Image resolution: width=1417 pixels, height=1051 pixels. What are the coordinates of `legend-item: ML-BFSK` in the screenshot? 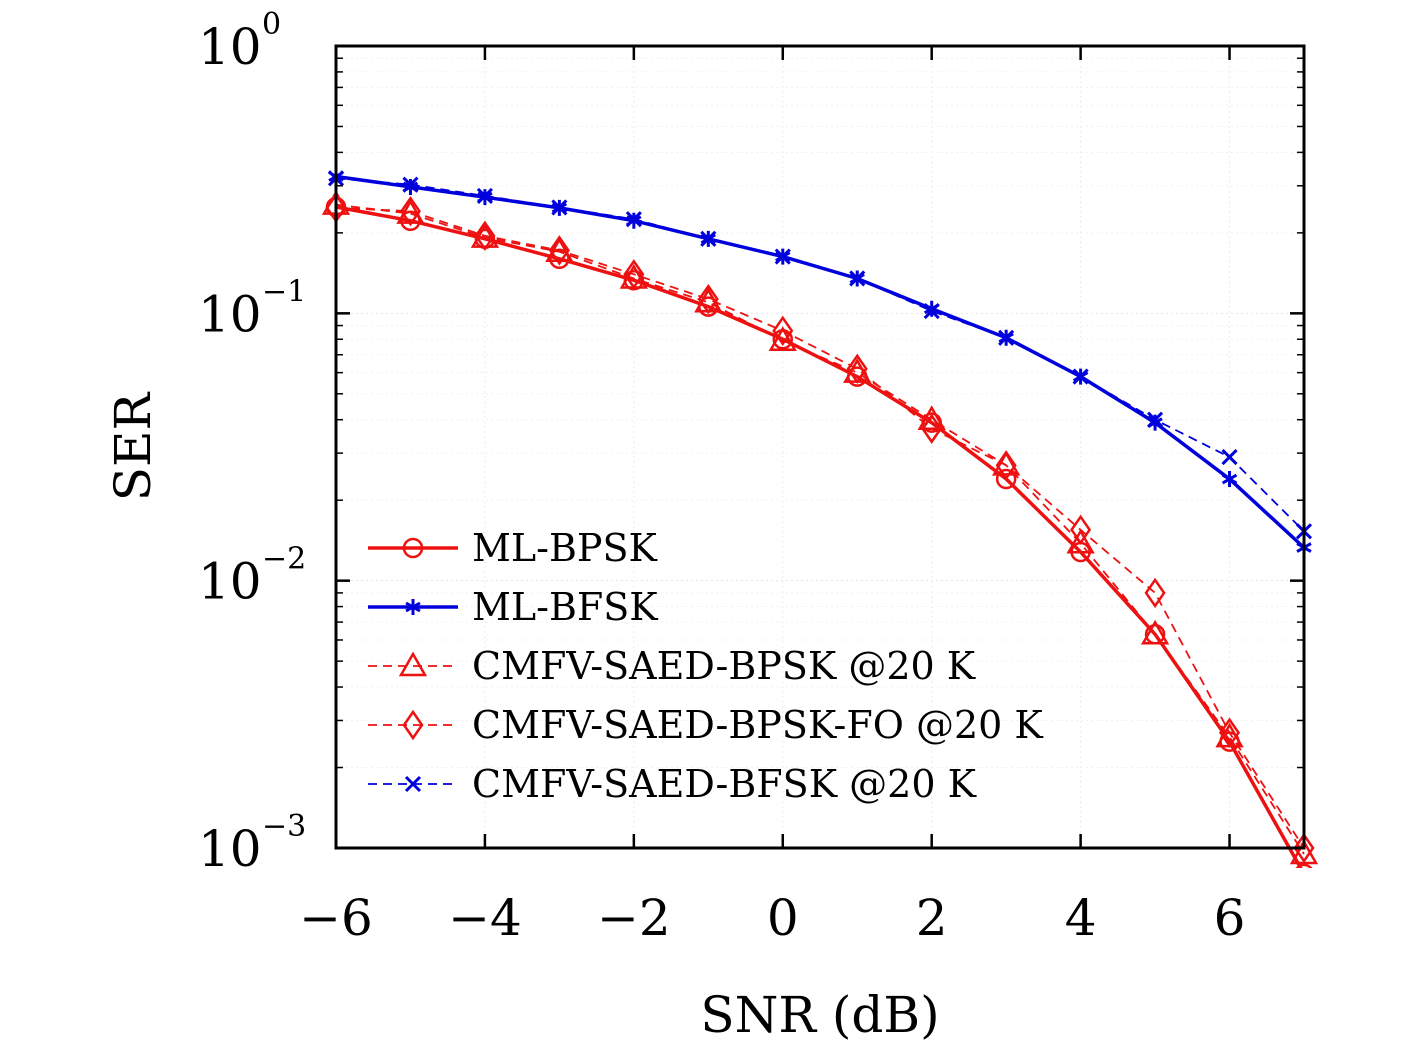 It's located at (513, 607).